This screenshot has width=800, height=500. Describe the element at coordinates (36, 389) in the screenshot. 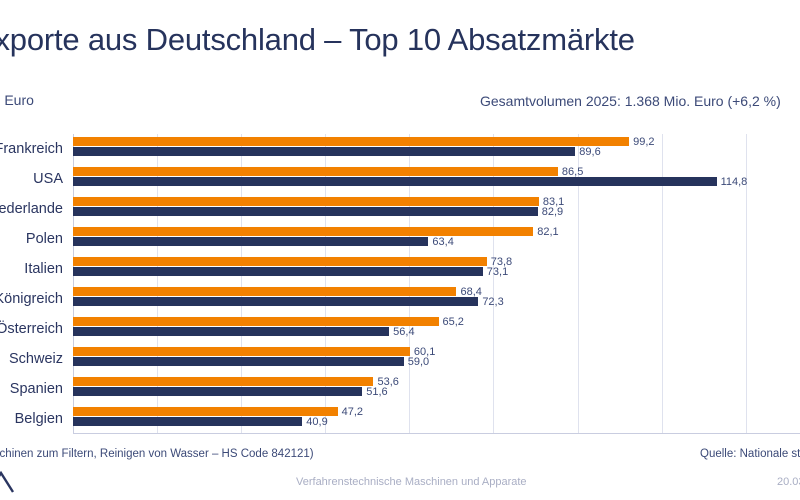

I see `category-label: Spanien` at that location.